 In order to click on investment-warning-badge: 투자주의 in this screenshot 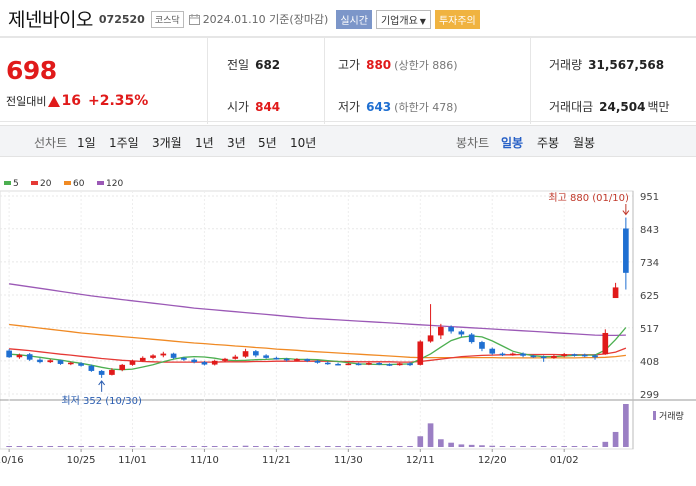, I will do `click(457, 19)`.